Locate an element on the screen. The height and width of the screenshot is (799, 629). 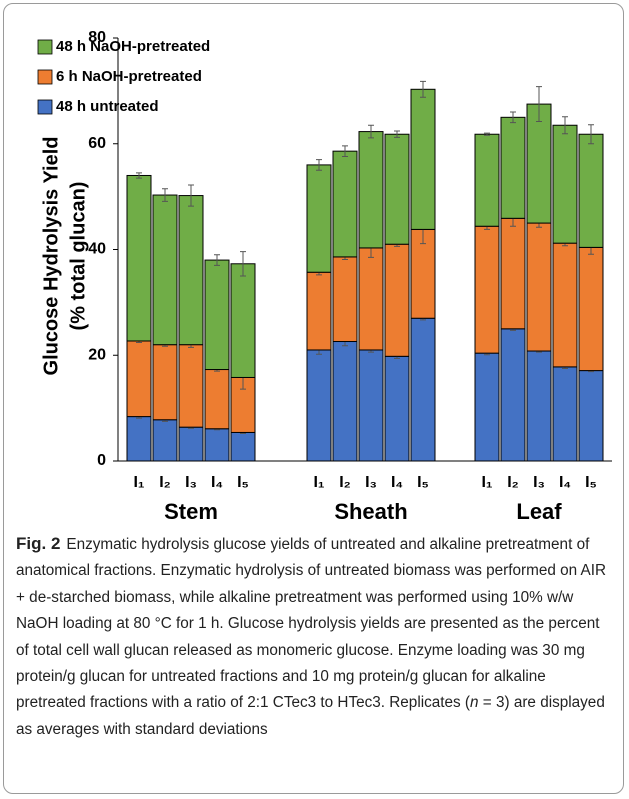
y-axis-title-line: Glucose Hydrolysis Yield is located at coordinates (51, 256).